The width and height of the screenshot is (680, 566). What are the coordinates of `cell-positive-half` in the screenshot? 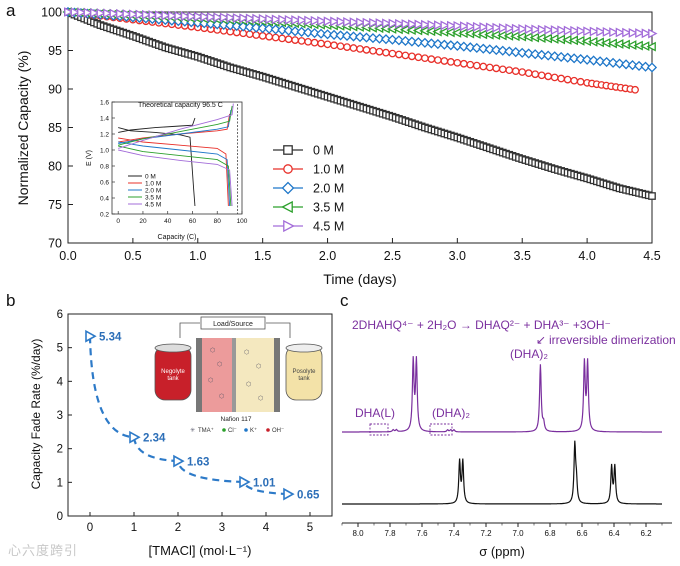 It's located at (255, 375).